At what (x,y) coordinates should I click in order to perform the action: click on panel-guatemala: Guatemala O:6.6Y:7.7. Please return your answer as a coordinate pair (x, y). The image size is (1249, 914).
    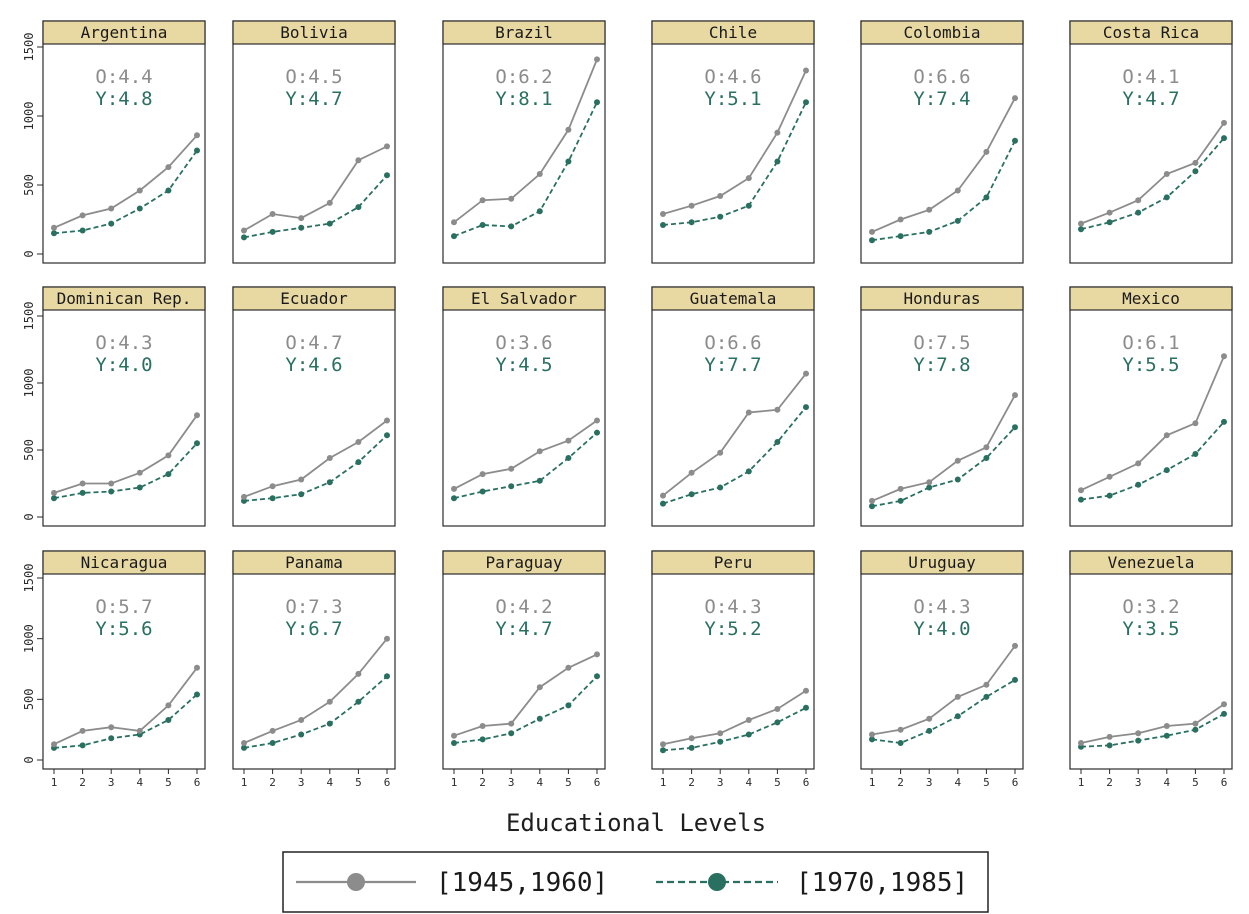
    Looking at the image, I should click on (733, 406).